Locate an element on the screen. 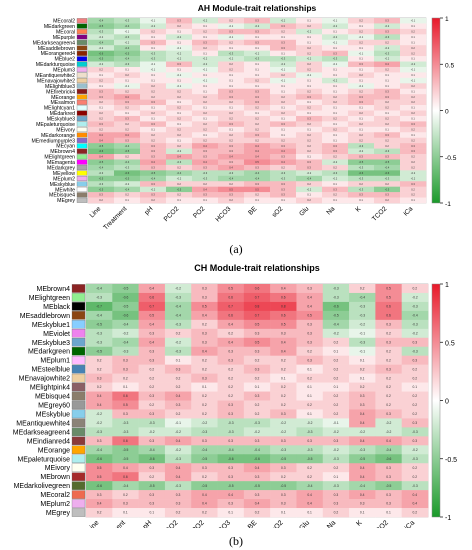 The image size is (472, 550). chart1-row-label: MEgrey60 is located at coordinates (54, 406).